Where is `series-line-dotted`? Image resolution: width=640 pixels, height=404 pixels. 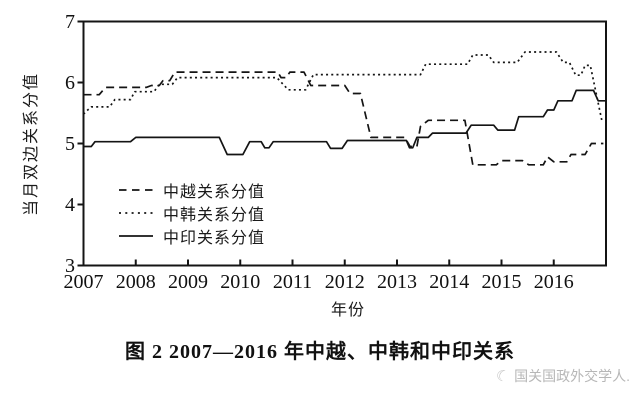 series-line-dotted is located at coordinates (342, 86).